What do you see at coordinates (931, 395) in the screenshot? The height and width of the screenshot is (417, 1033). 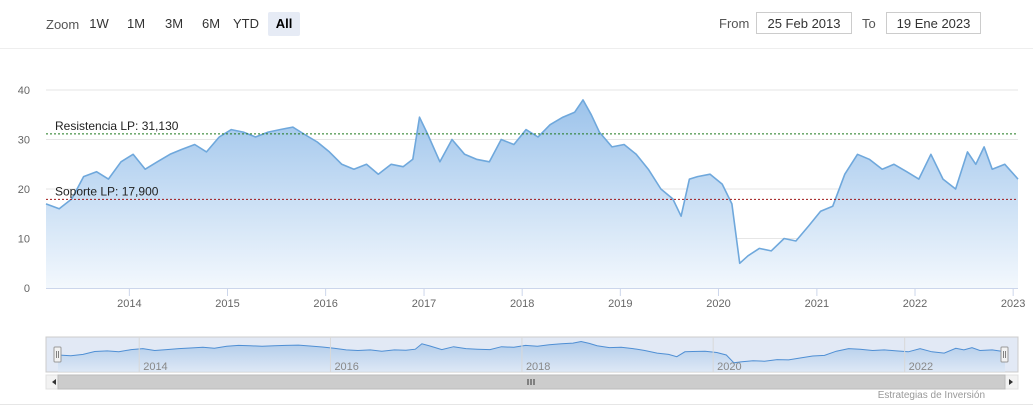 I see `chart-credit: Estrategias de Inversión` at bounding box center [931, 395].